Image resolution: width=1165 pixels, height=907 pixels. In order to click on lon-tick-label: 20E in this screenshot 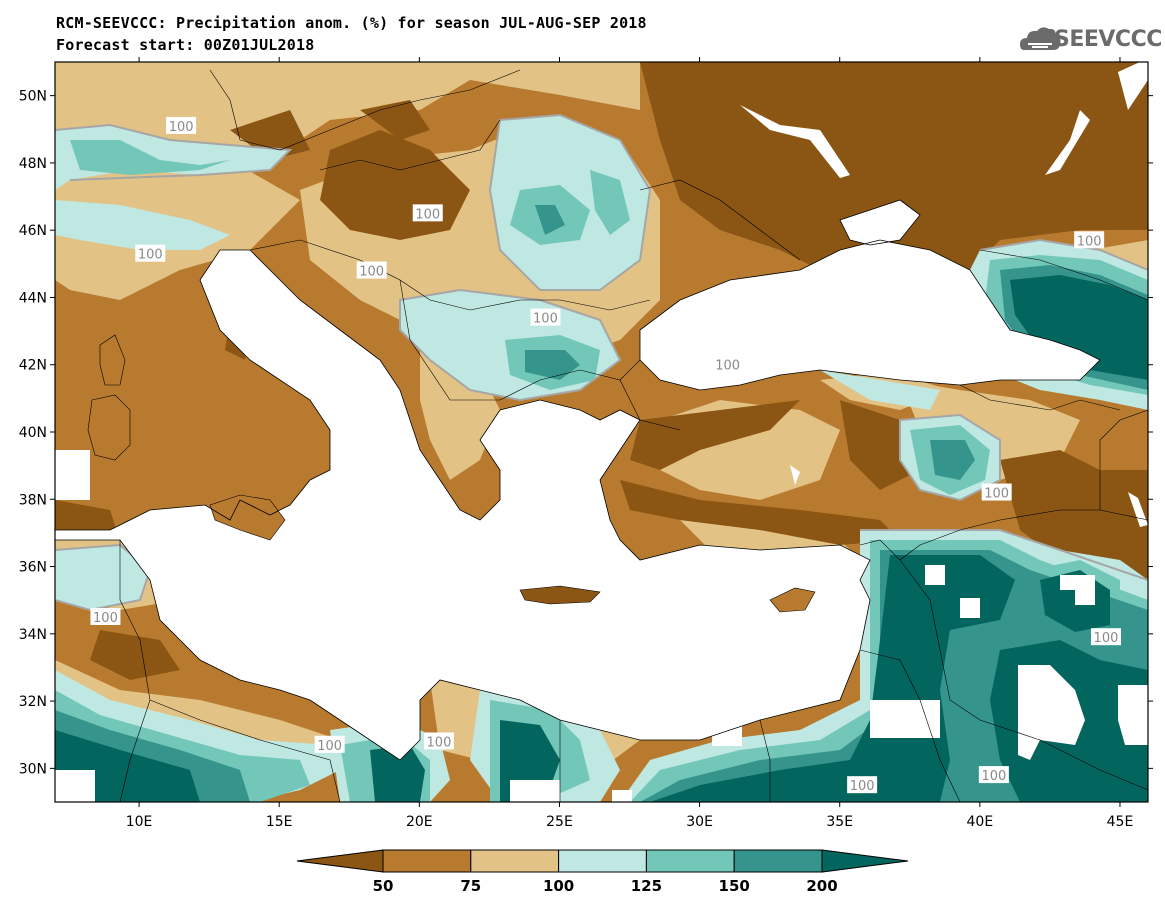, I will do `click(419, 822)`.